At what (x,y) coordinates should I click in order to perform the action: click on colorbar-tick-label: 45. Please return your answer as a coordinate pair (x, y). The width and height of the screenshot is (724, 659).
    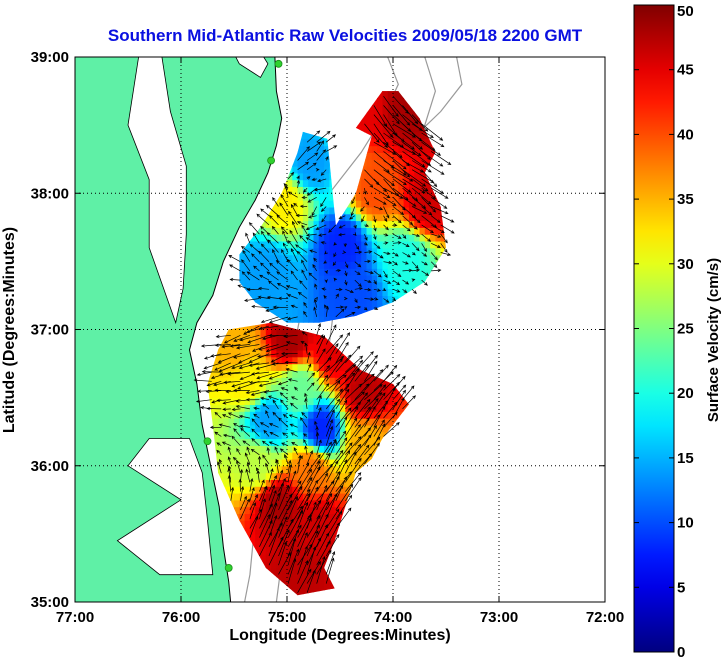
    Looking at the image, I should click on (685, 70).